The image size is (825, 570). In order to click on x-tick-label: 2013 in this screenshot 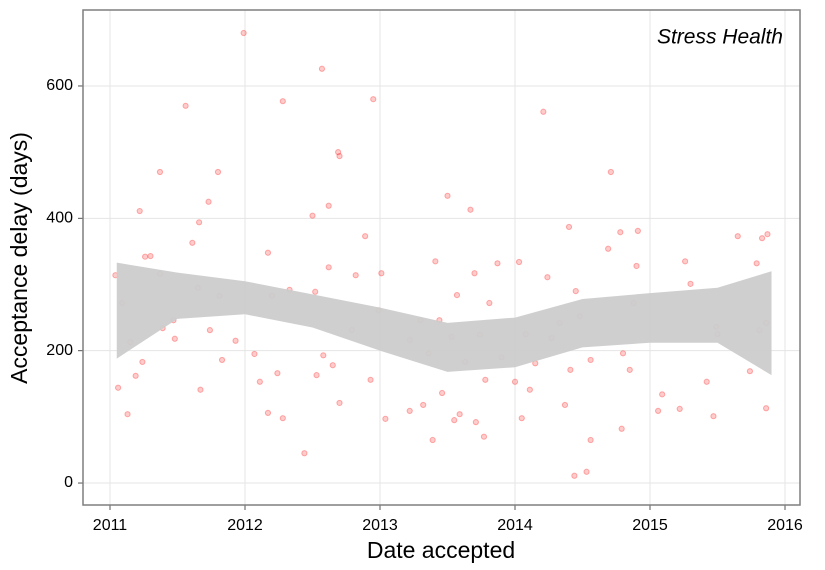, I will do `click(380, 525)`.